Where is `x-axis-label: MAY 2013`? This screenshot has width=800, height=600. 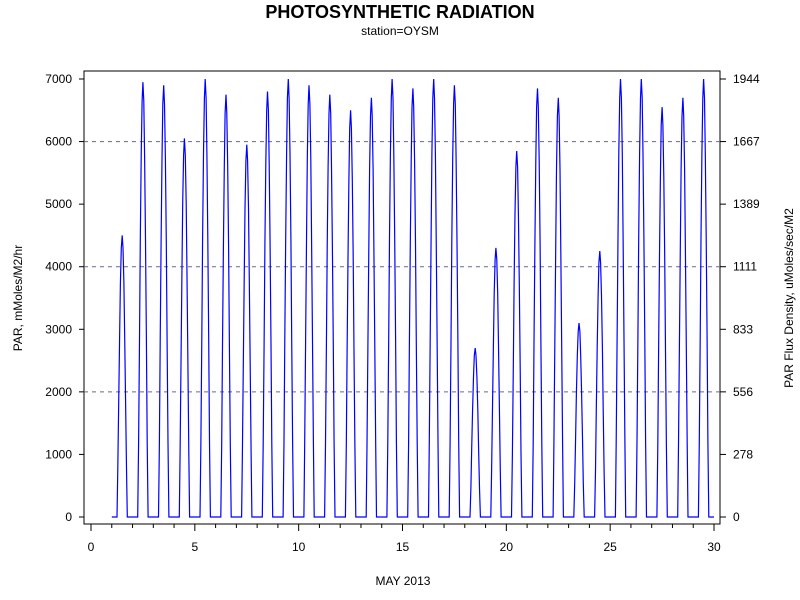 x-axis-label: MAY 2013 is located at coordinates (403, 581).